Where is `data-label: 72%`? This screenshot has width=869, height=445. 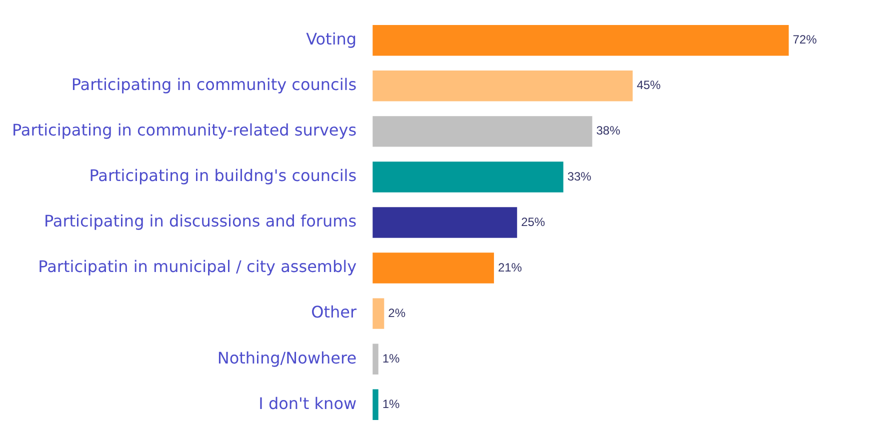 data-label: 72% is located at coordinates (805, 39).